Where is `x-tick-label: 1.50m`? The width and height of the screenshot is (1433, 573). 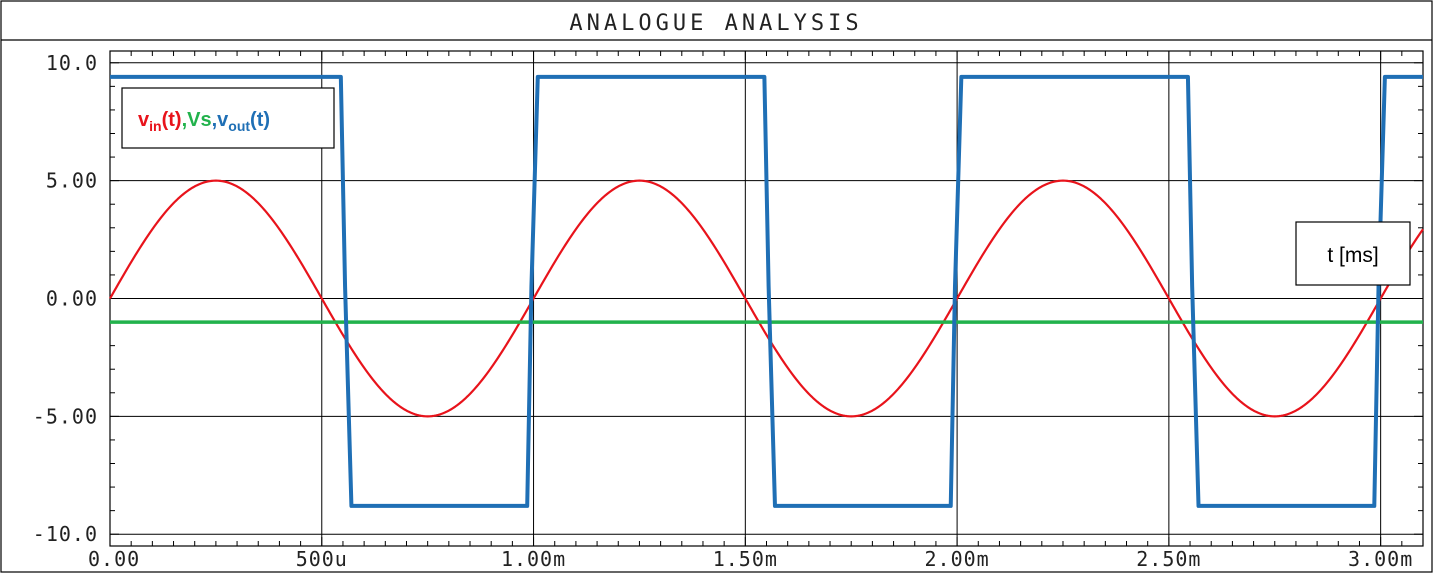
x-tick-label: 1.50m is located at coordinates (745, 559).